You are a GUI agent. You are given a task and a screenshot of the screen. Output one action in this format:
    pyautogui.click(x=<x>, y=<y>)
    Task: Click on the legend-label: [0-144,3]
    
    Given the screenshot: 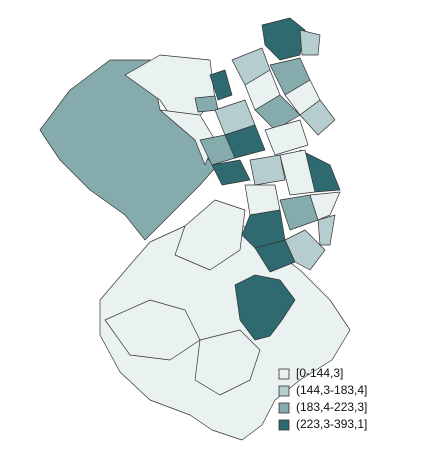 What is the action you would take?
    pyautogui.click(x=319, y=373)
    